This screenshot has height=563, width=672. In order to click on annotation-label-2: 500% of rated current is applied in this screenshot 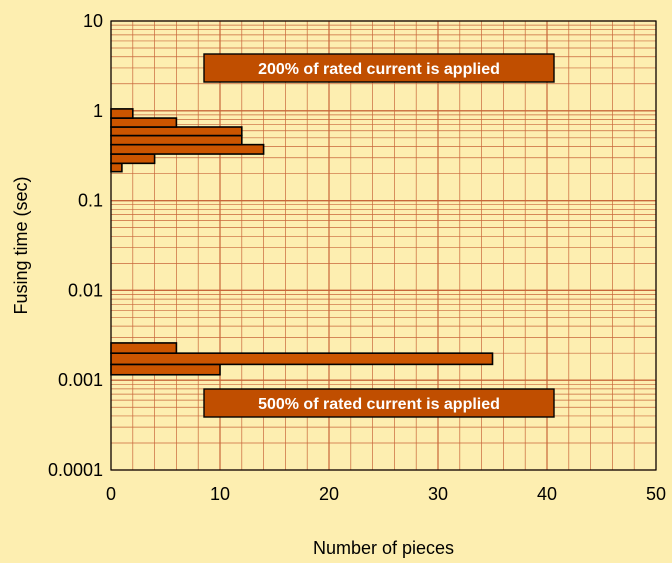, I will do `click(379, 403)`.